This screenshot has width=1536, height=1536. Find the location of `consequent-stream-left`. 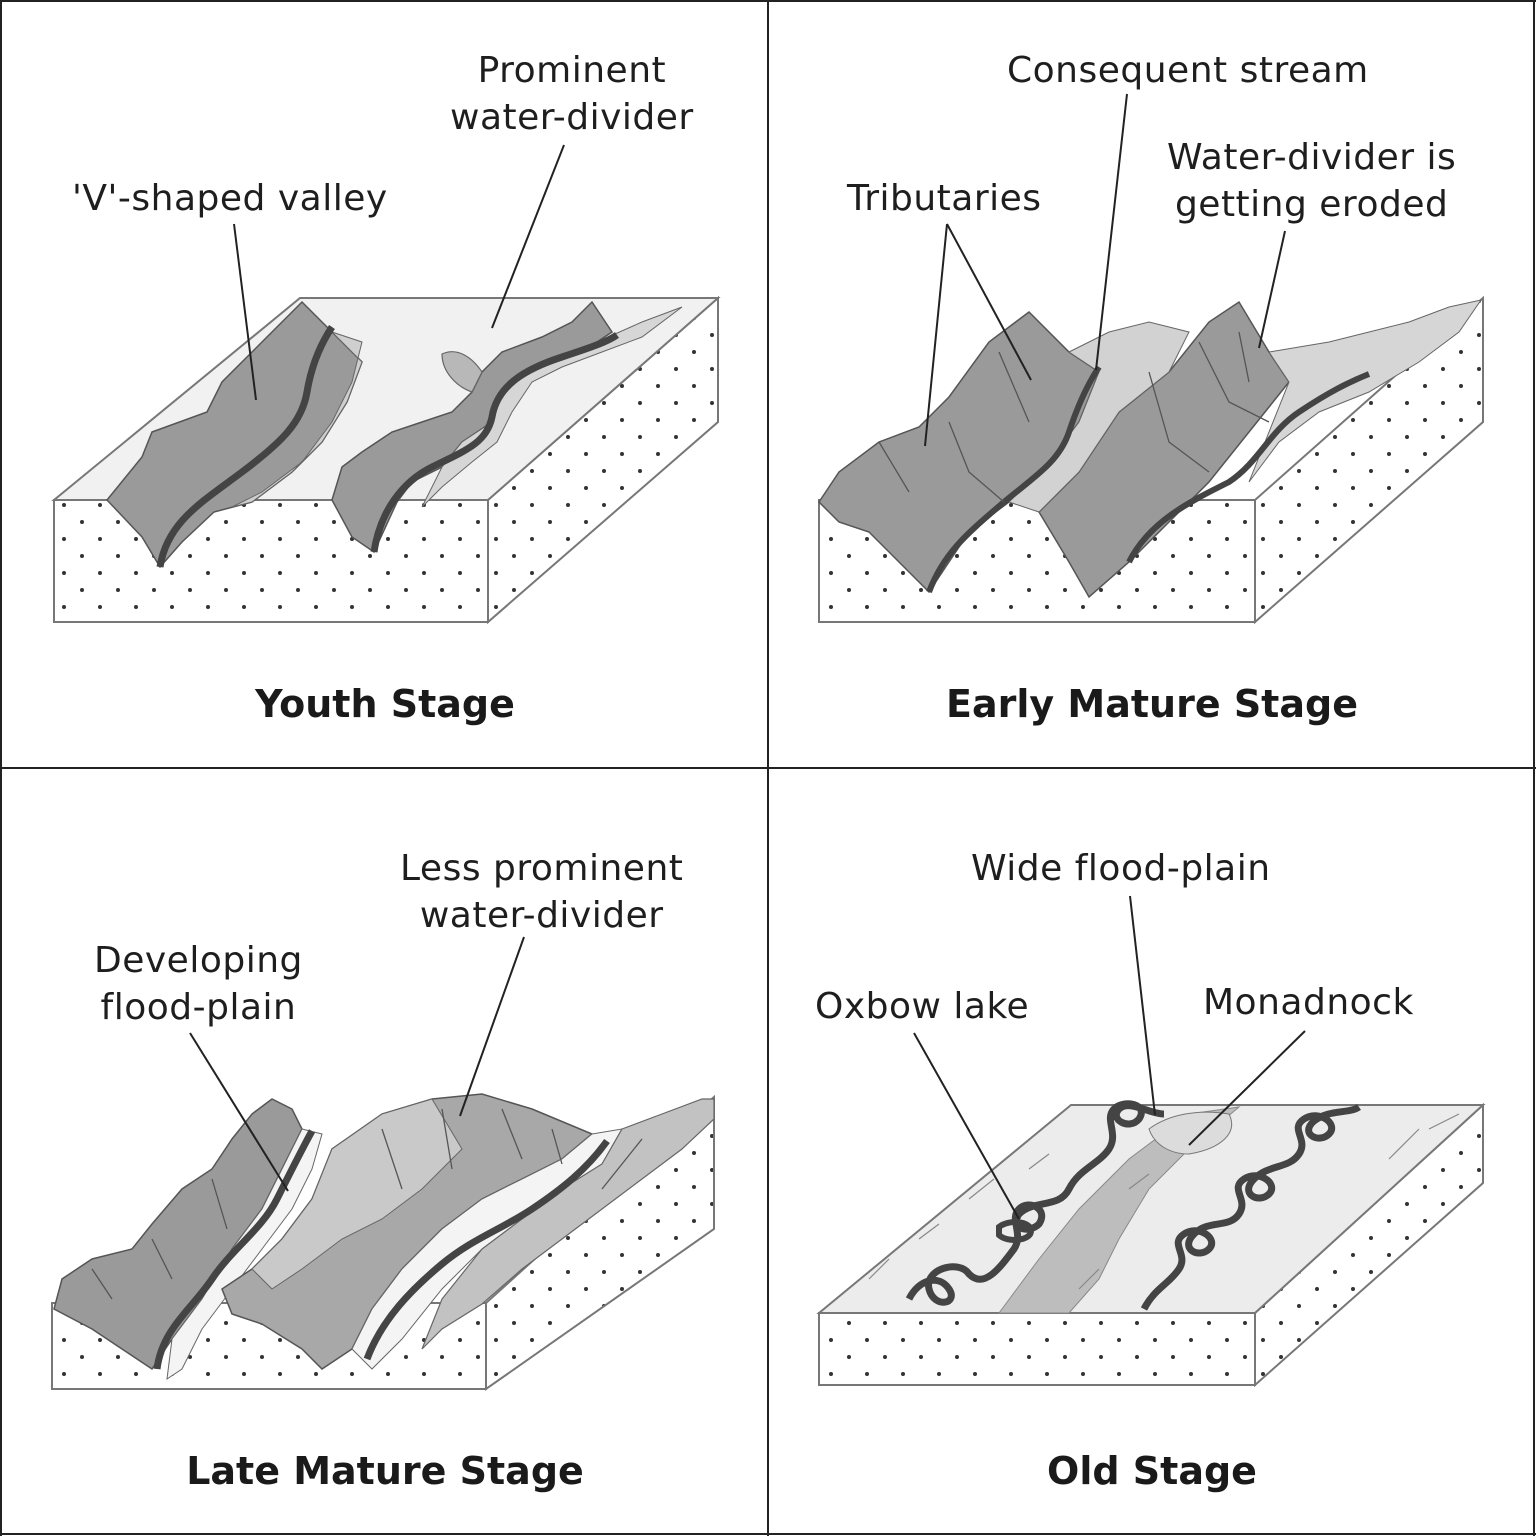

consequent-stream-left is located at coordinates (1014, 479).